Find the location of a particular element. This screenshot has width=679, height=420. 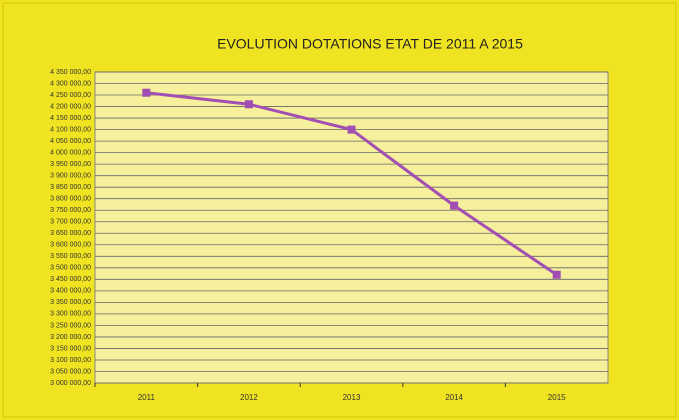

y-tick-label: 3 750 000,00 is located at coordinates (70, 210).